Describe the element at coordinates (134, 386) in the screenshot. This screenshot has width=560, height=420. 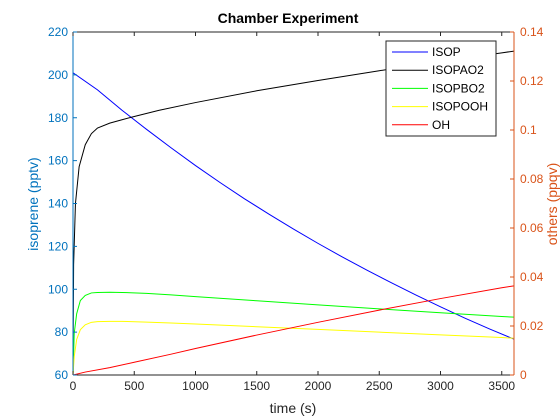
I see `x-tick-label: 500` at that location.